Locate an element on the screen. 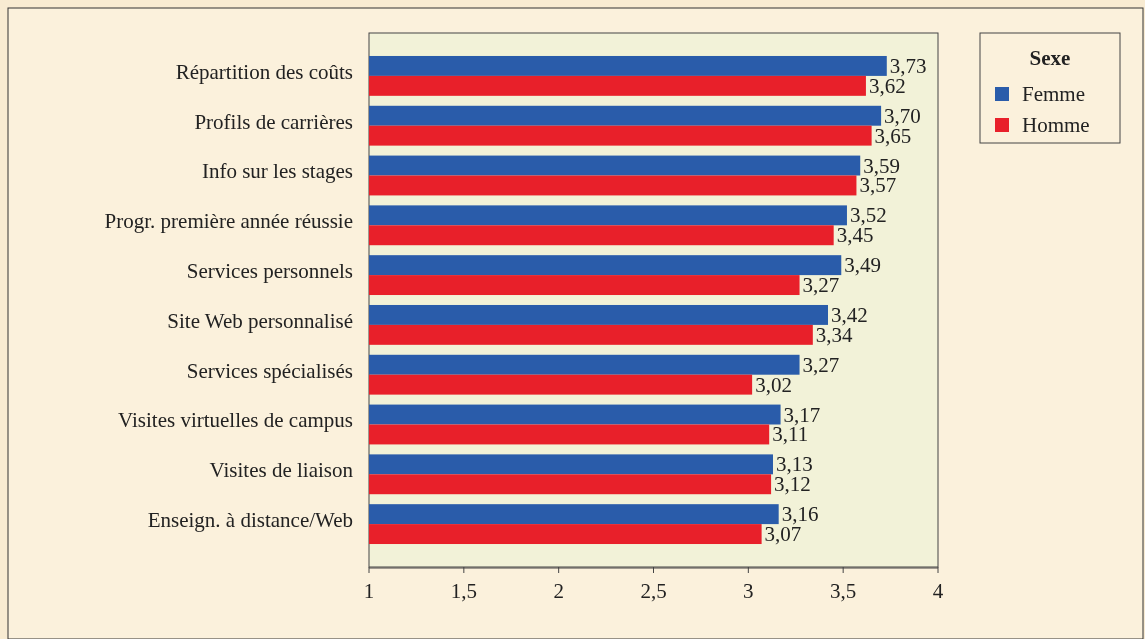 The width and height of the screenshot is (1145, 639). data-label: 3,17 is located at coordinates (802, 414).